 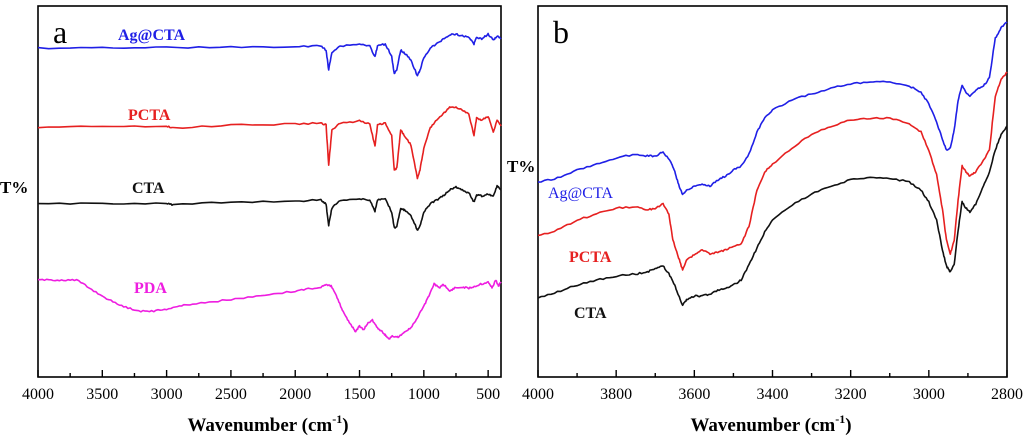 I want to click on panel-b-tick-label: 3200, so click(x=851, y=394).